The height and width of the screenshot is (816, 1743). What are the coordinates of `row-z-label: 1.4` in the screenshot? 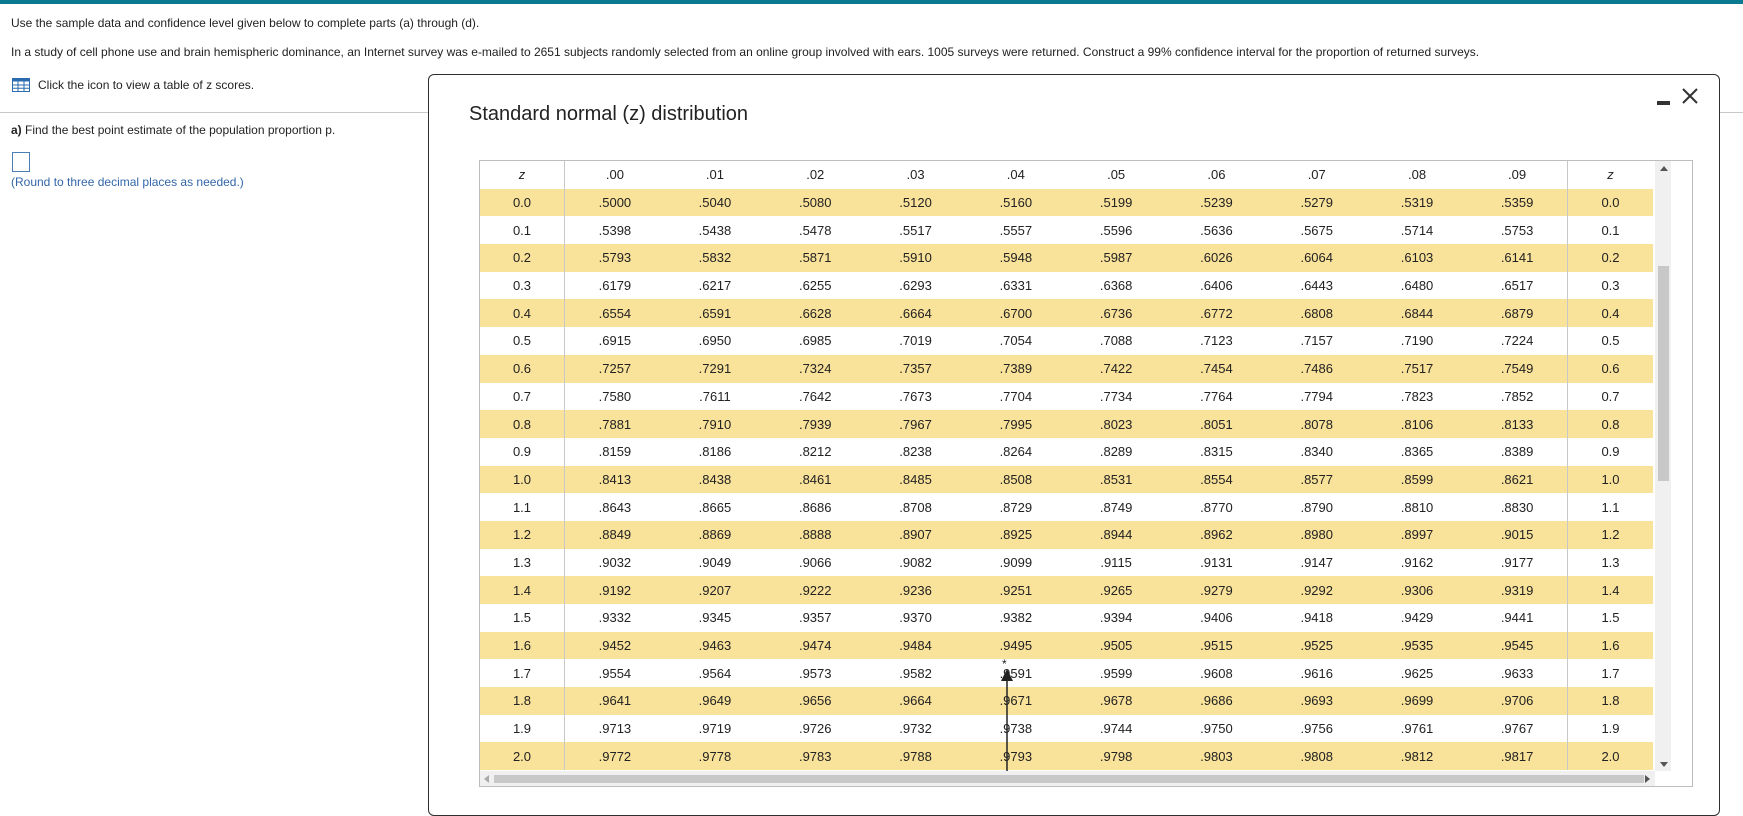 It's located at (522, 590).